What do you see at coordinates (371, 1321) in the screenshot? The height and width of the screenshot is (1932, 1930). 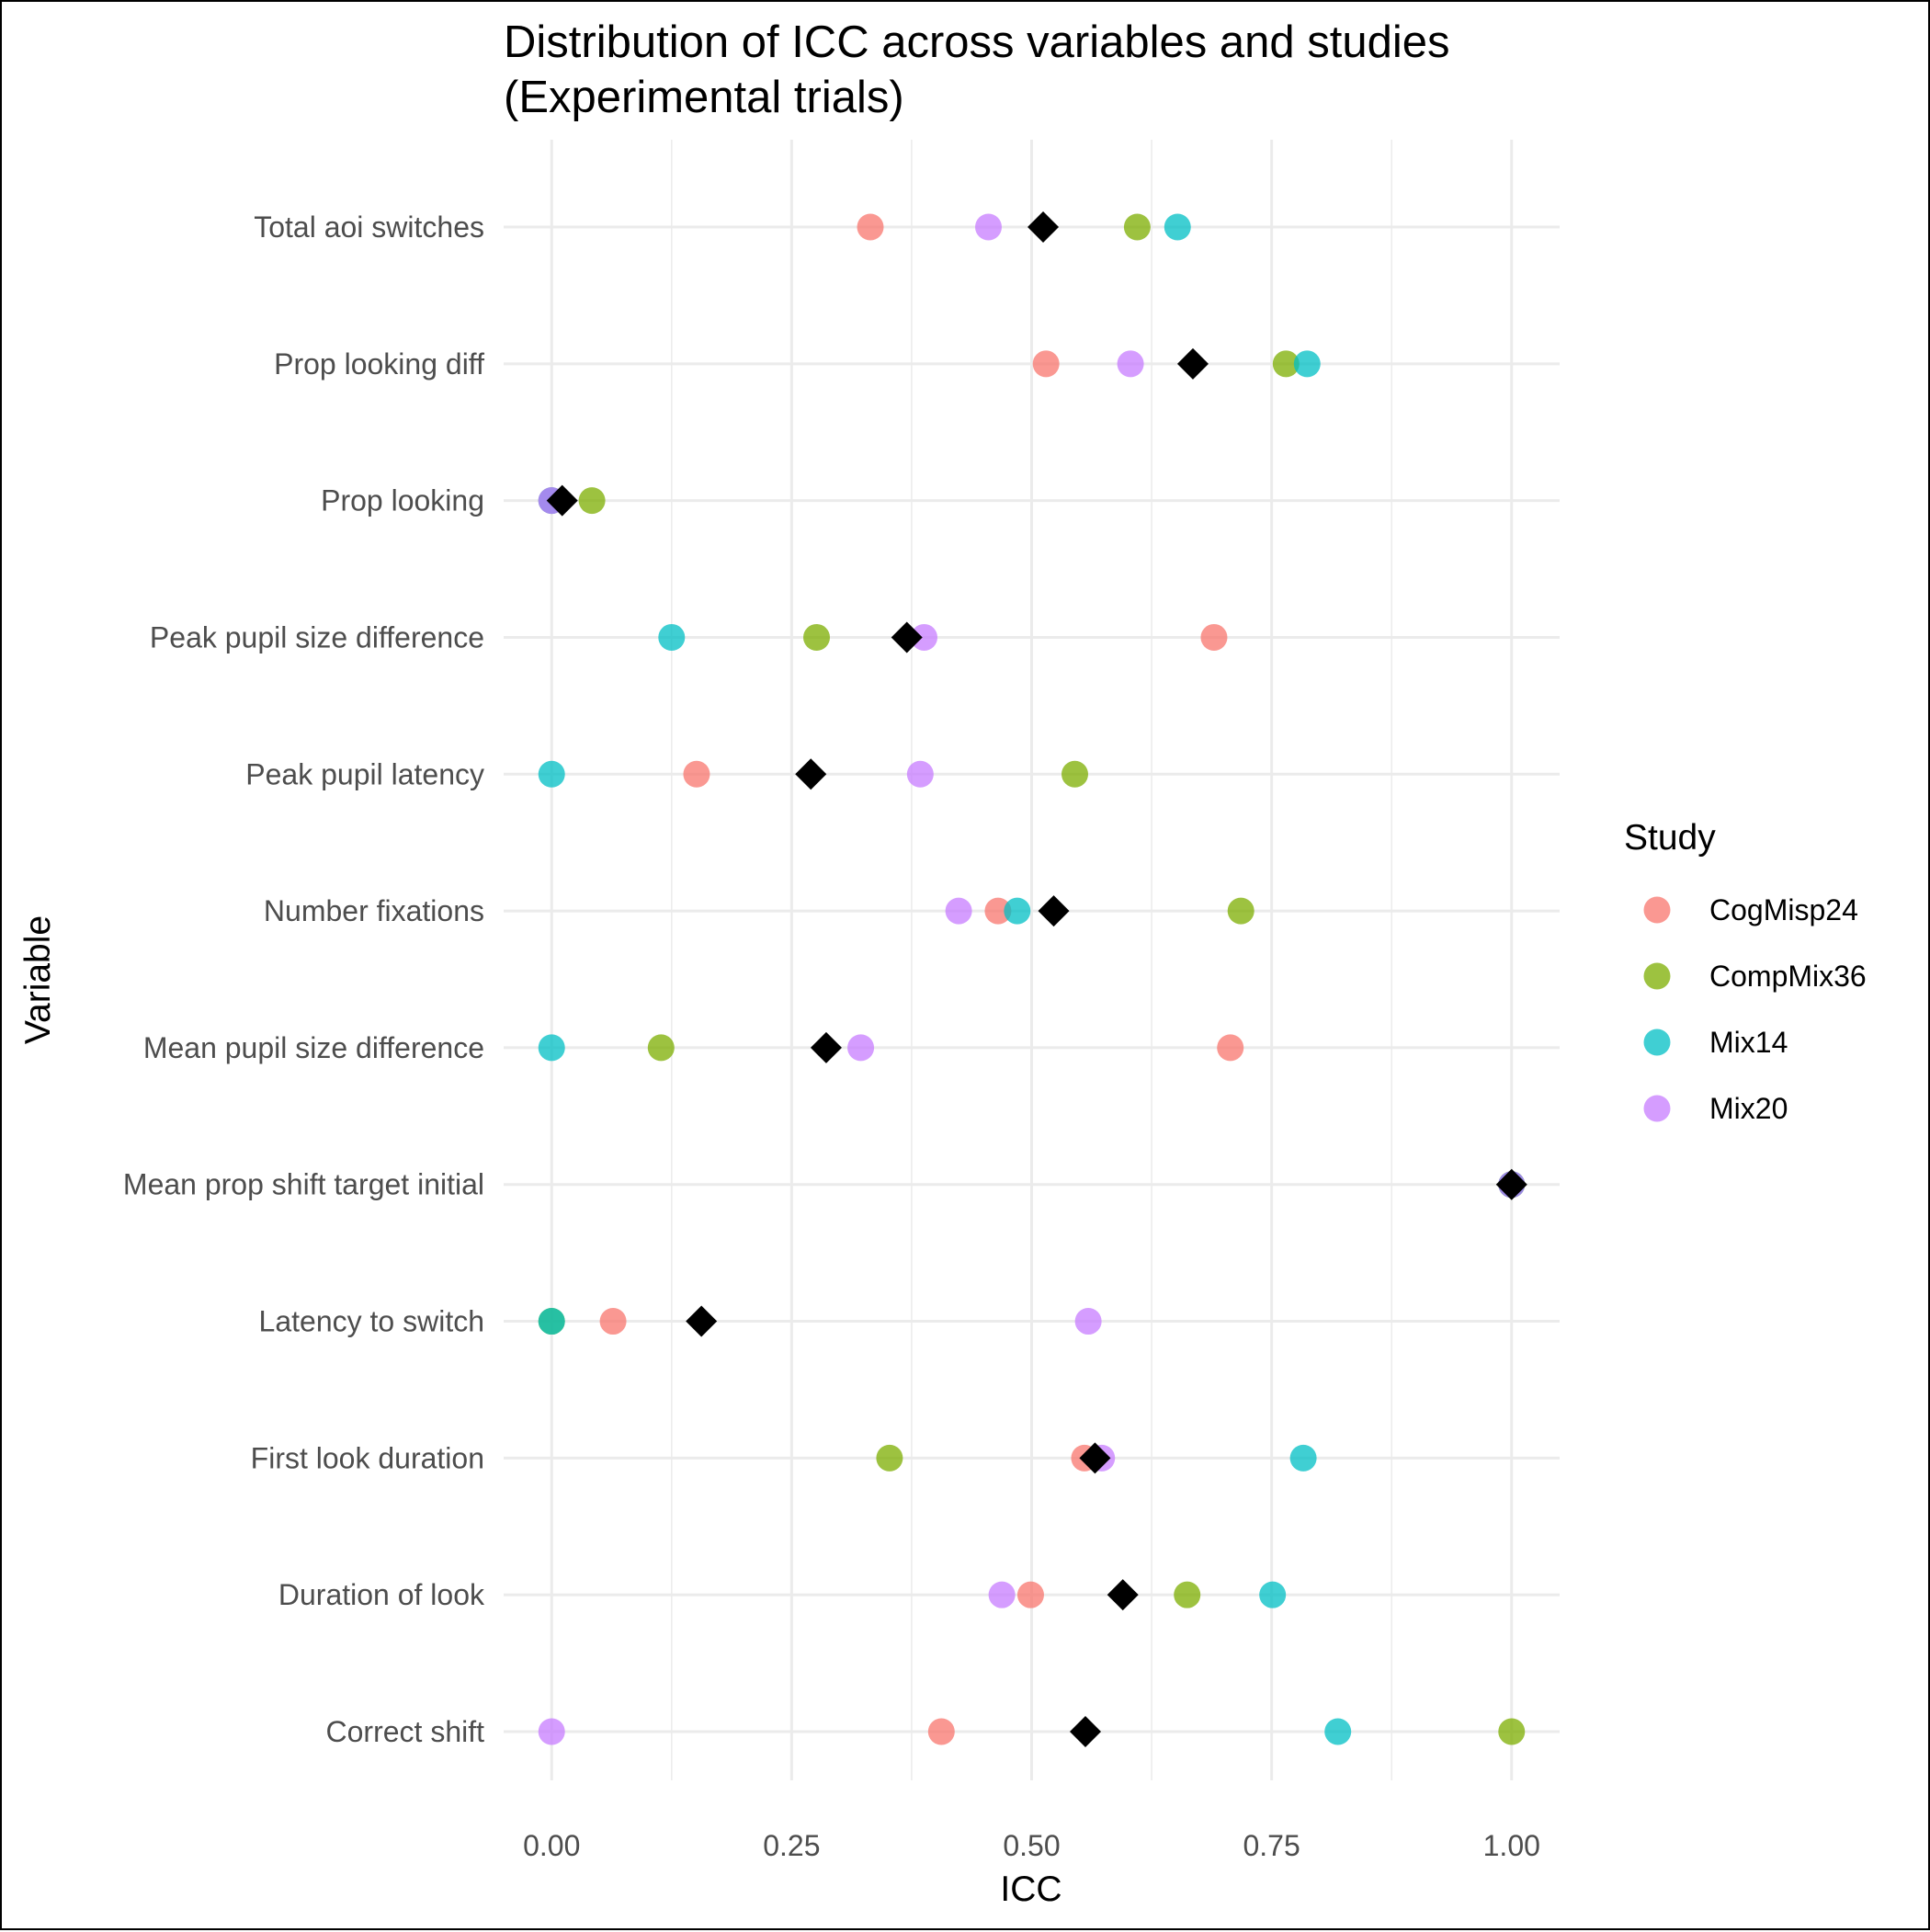 I see `y-tick-label: Latency to switch` at bounding box center [371, 1321].